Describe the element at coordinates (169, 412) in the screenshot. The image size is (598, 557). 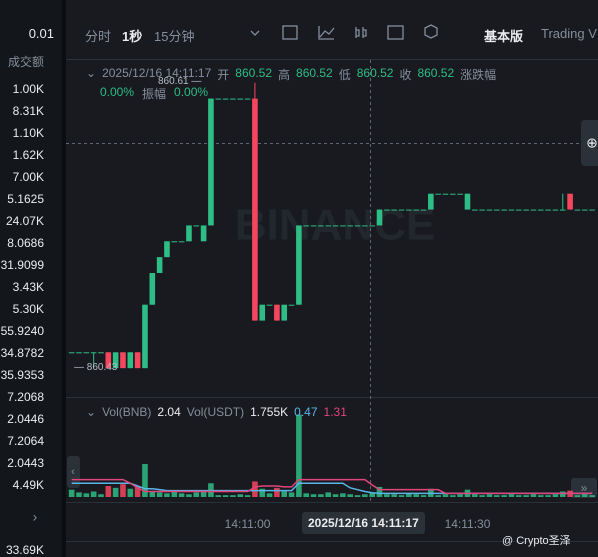
I see `legend-value: 2.04` at that location.